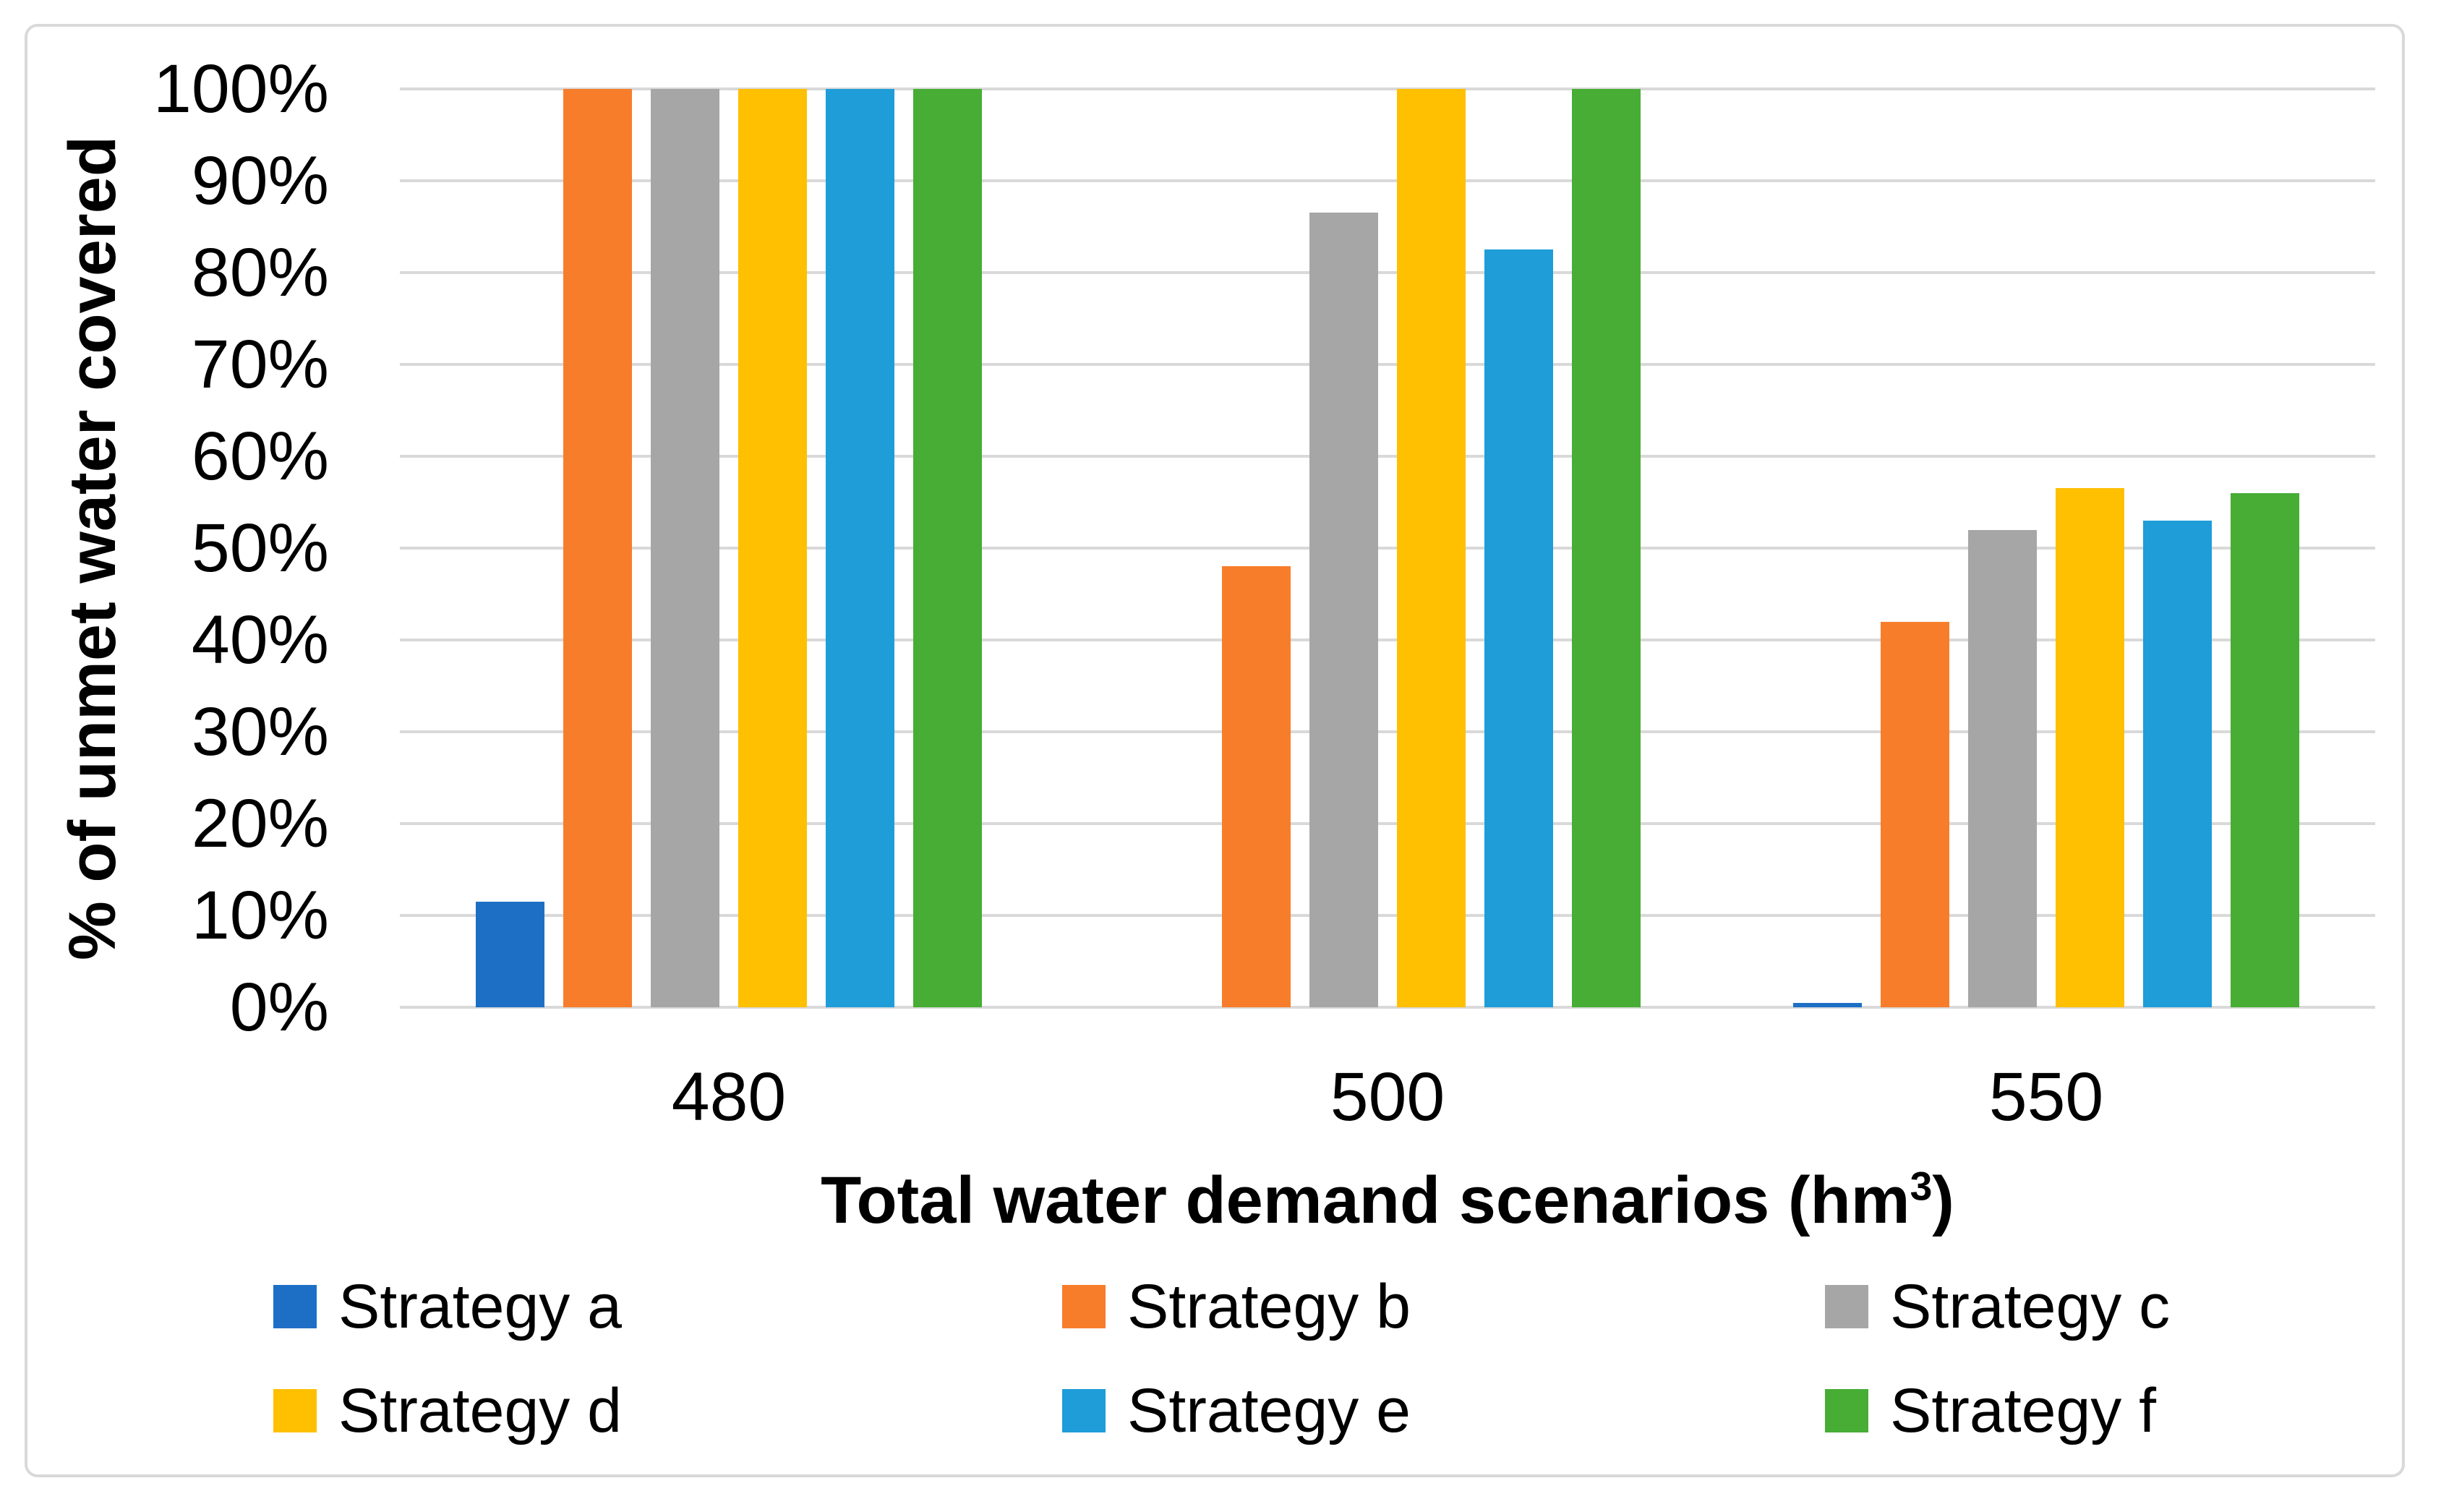  I want to click on y-tick-label: 50%, so click(260, 548).